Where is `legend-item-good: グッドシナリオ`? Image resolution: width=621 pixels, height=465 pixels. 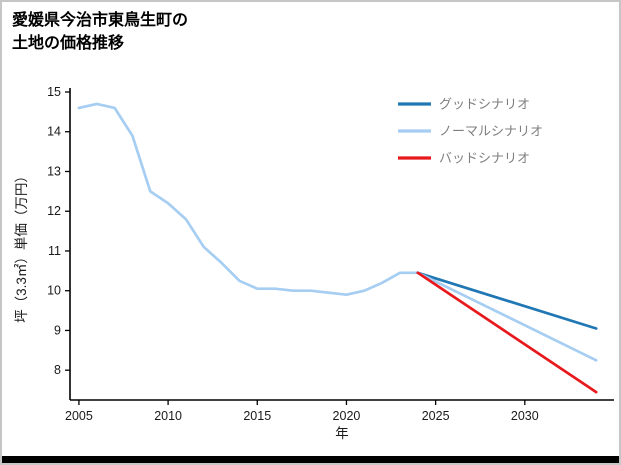 legend-item-good: グッドシナリオ is located at coordinates (464, 104).